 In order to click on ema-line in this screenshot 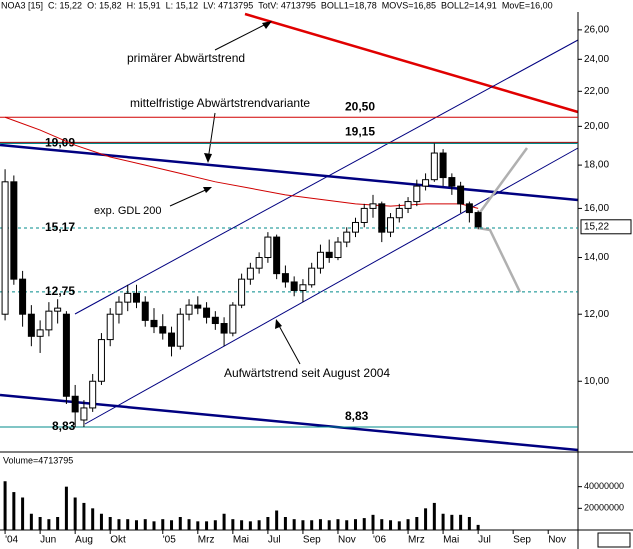, I will do `click(241, 162)`.